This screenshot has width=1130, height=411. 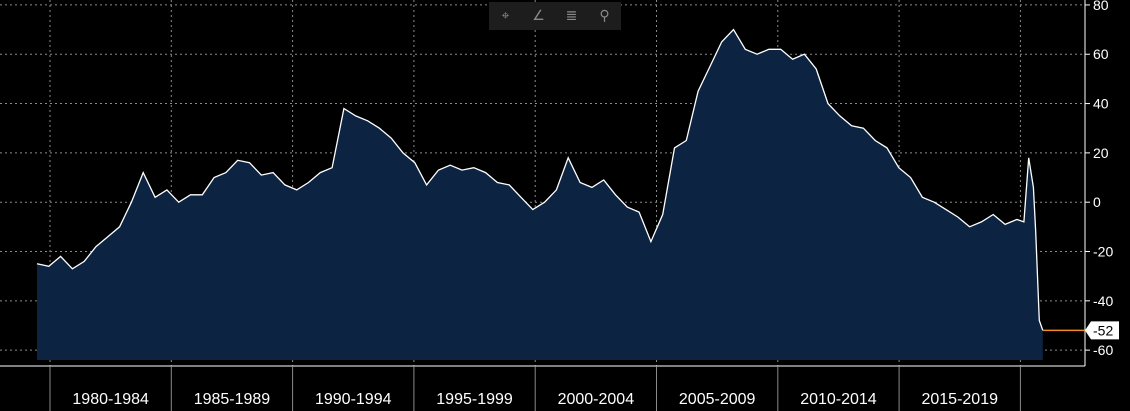 I want to click on last-value-marker: -52, so click(x=1080, y=330).